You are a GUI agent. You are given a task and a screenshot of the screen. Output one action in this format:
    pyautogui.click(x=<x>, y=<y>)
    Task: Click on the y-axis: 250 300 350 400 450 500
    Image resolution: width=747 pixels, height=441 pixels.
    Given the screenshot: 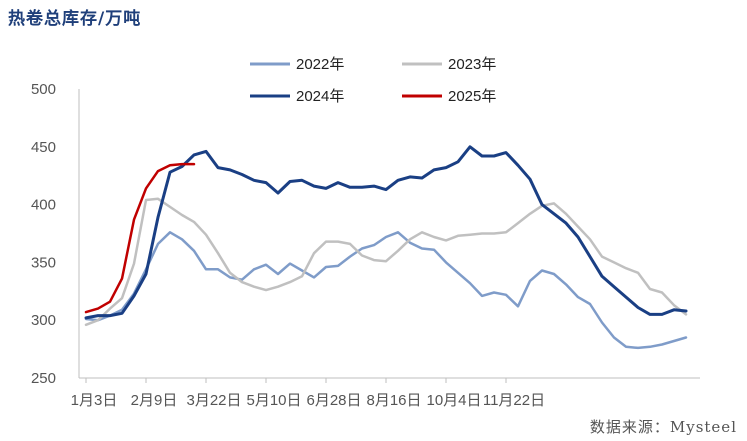 What is the action you would take?
    pyautogui.click(x=43, y=234)
    